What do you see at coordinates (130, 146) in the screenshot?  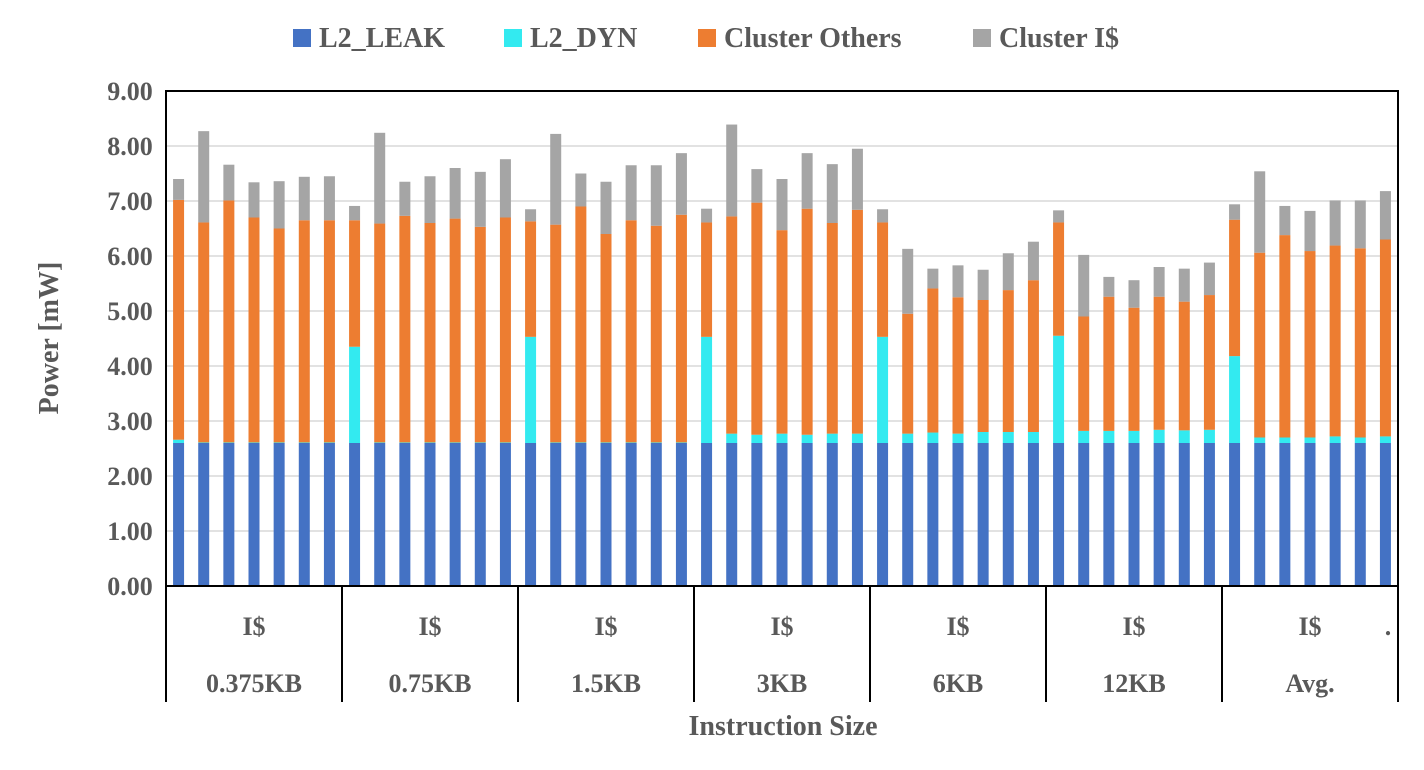 I see `y-tick-label: 8.00` at bounding box center [130, 146].